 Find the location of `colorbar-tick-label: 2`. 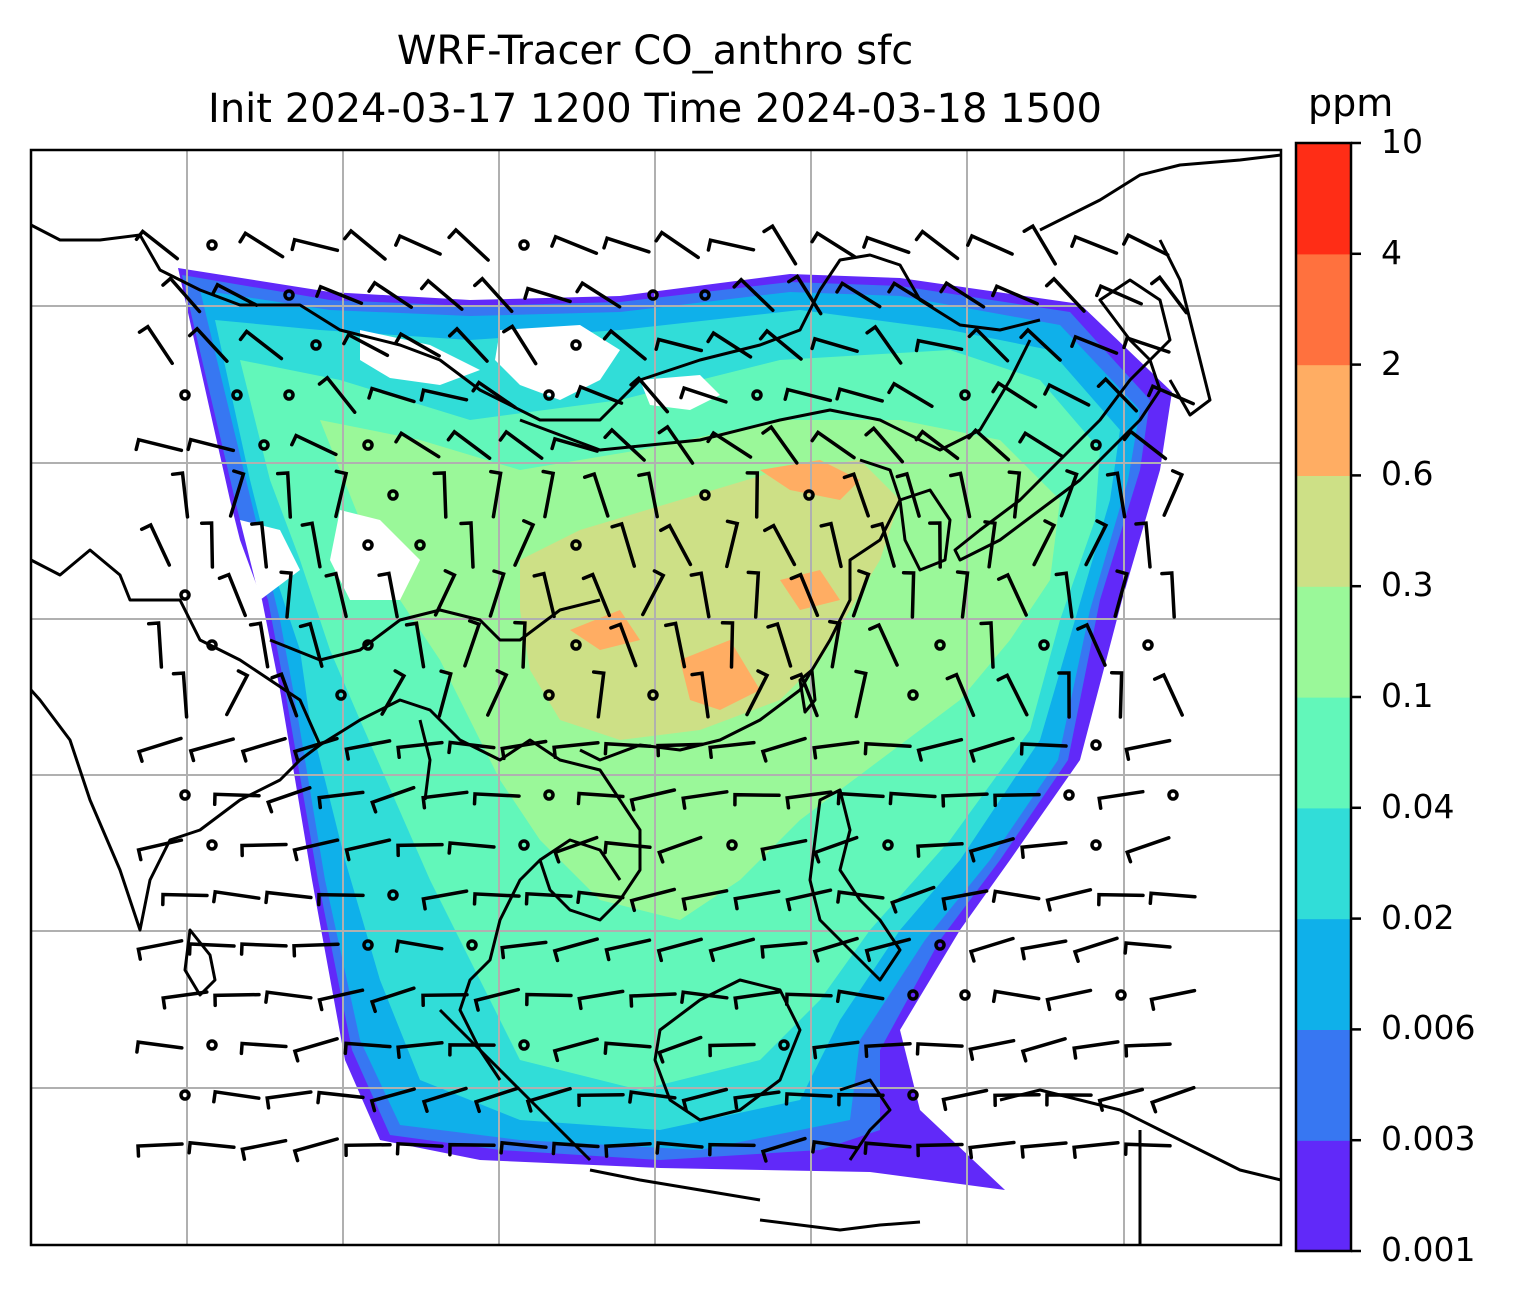

colorbar-tick-label: 2 is located at coordinates (1391, 363).